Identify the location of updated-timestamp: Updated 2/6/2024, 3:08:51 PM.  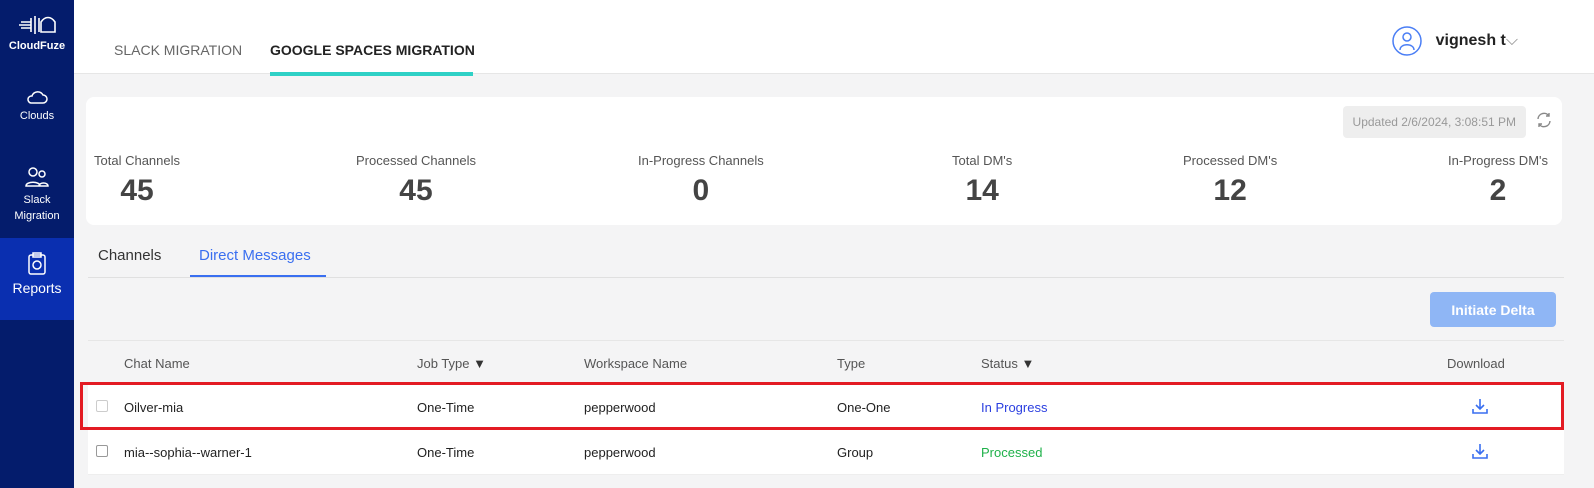
(1434, 122).